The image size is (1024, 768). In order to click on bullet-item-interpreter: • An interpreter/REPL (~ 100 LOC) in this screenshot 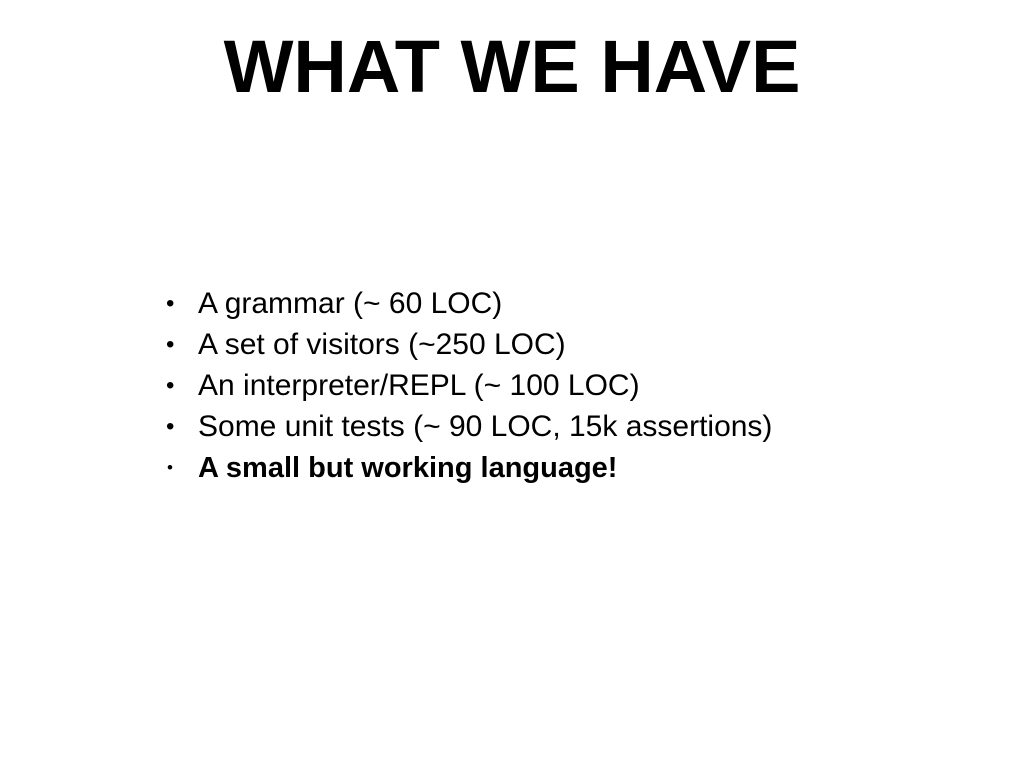, I will do `click(466, 385)`.